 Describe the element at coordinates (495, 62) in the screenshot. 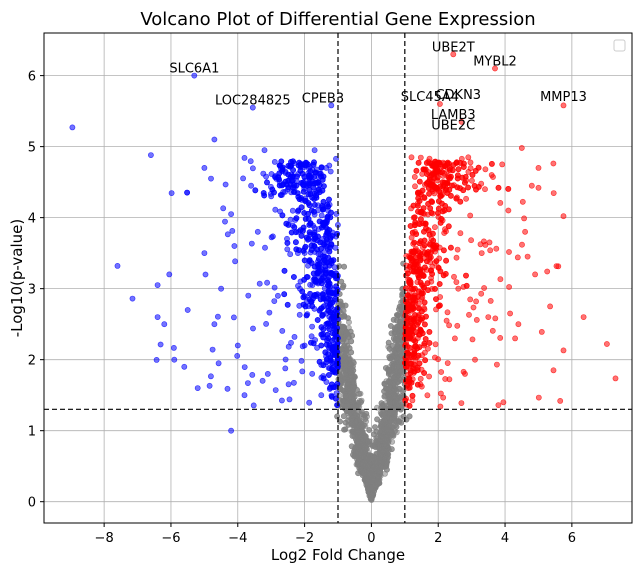

I see `gene-label: MYBL2` at that location.